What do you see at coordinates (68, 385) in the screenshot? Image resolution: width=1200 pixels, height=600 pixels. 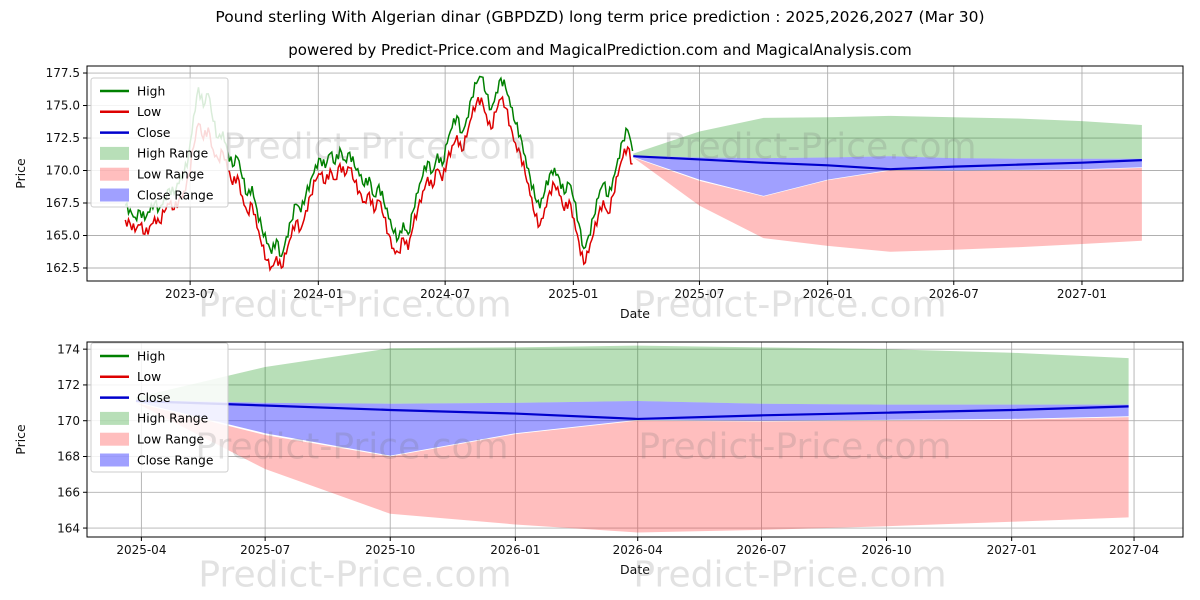 I see `y-tick-label: 172` at bounding box center [68, 385].